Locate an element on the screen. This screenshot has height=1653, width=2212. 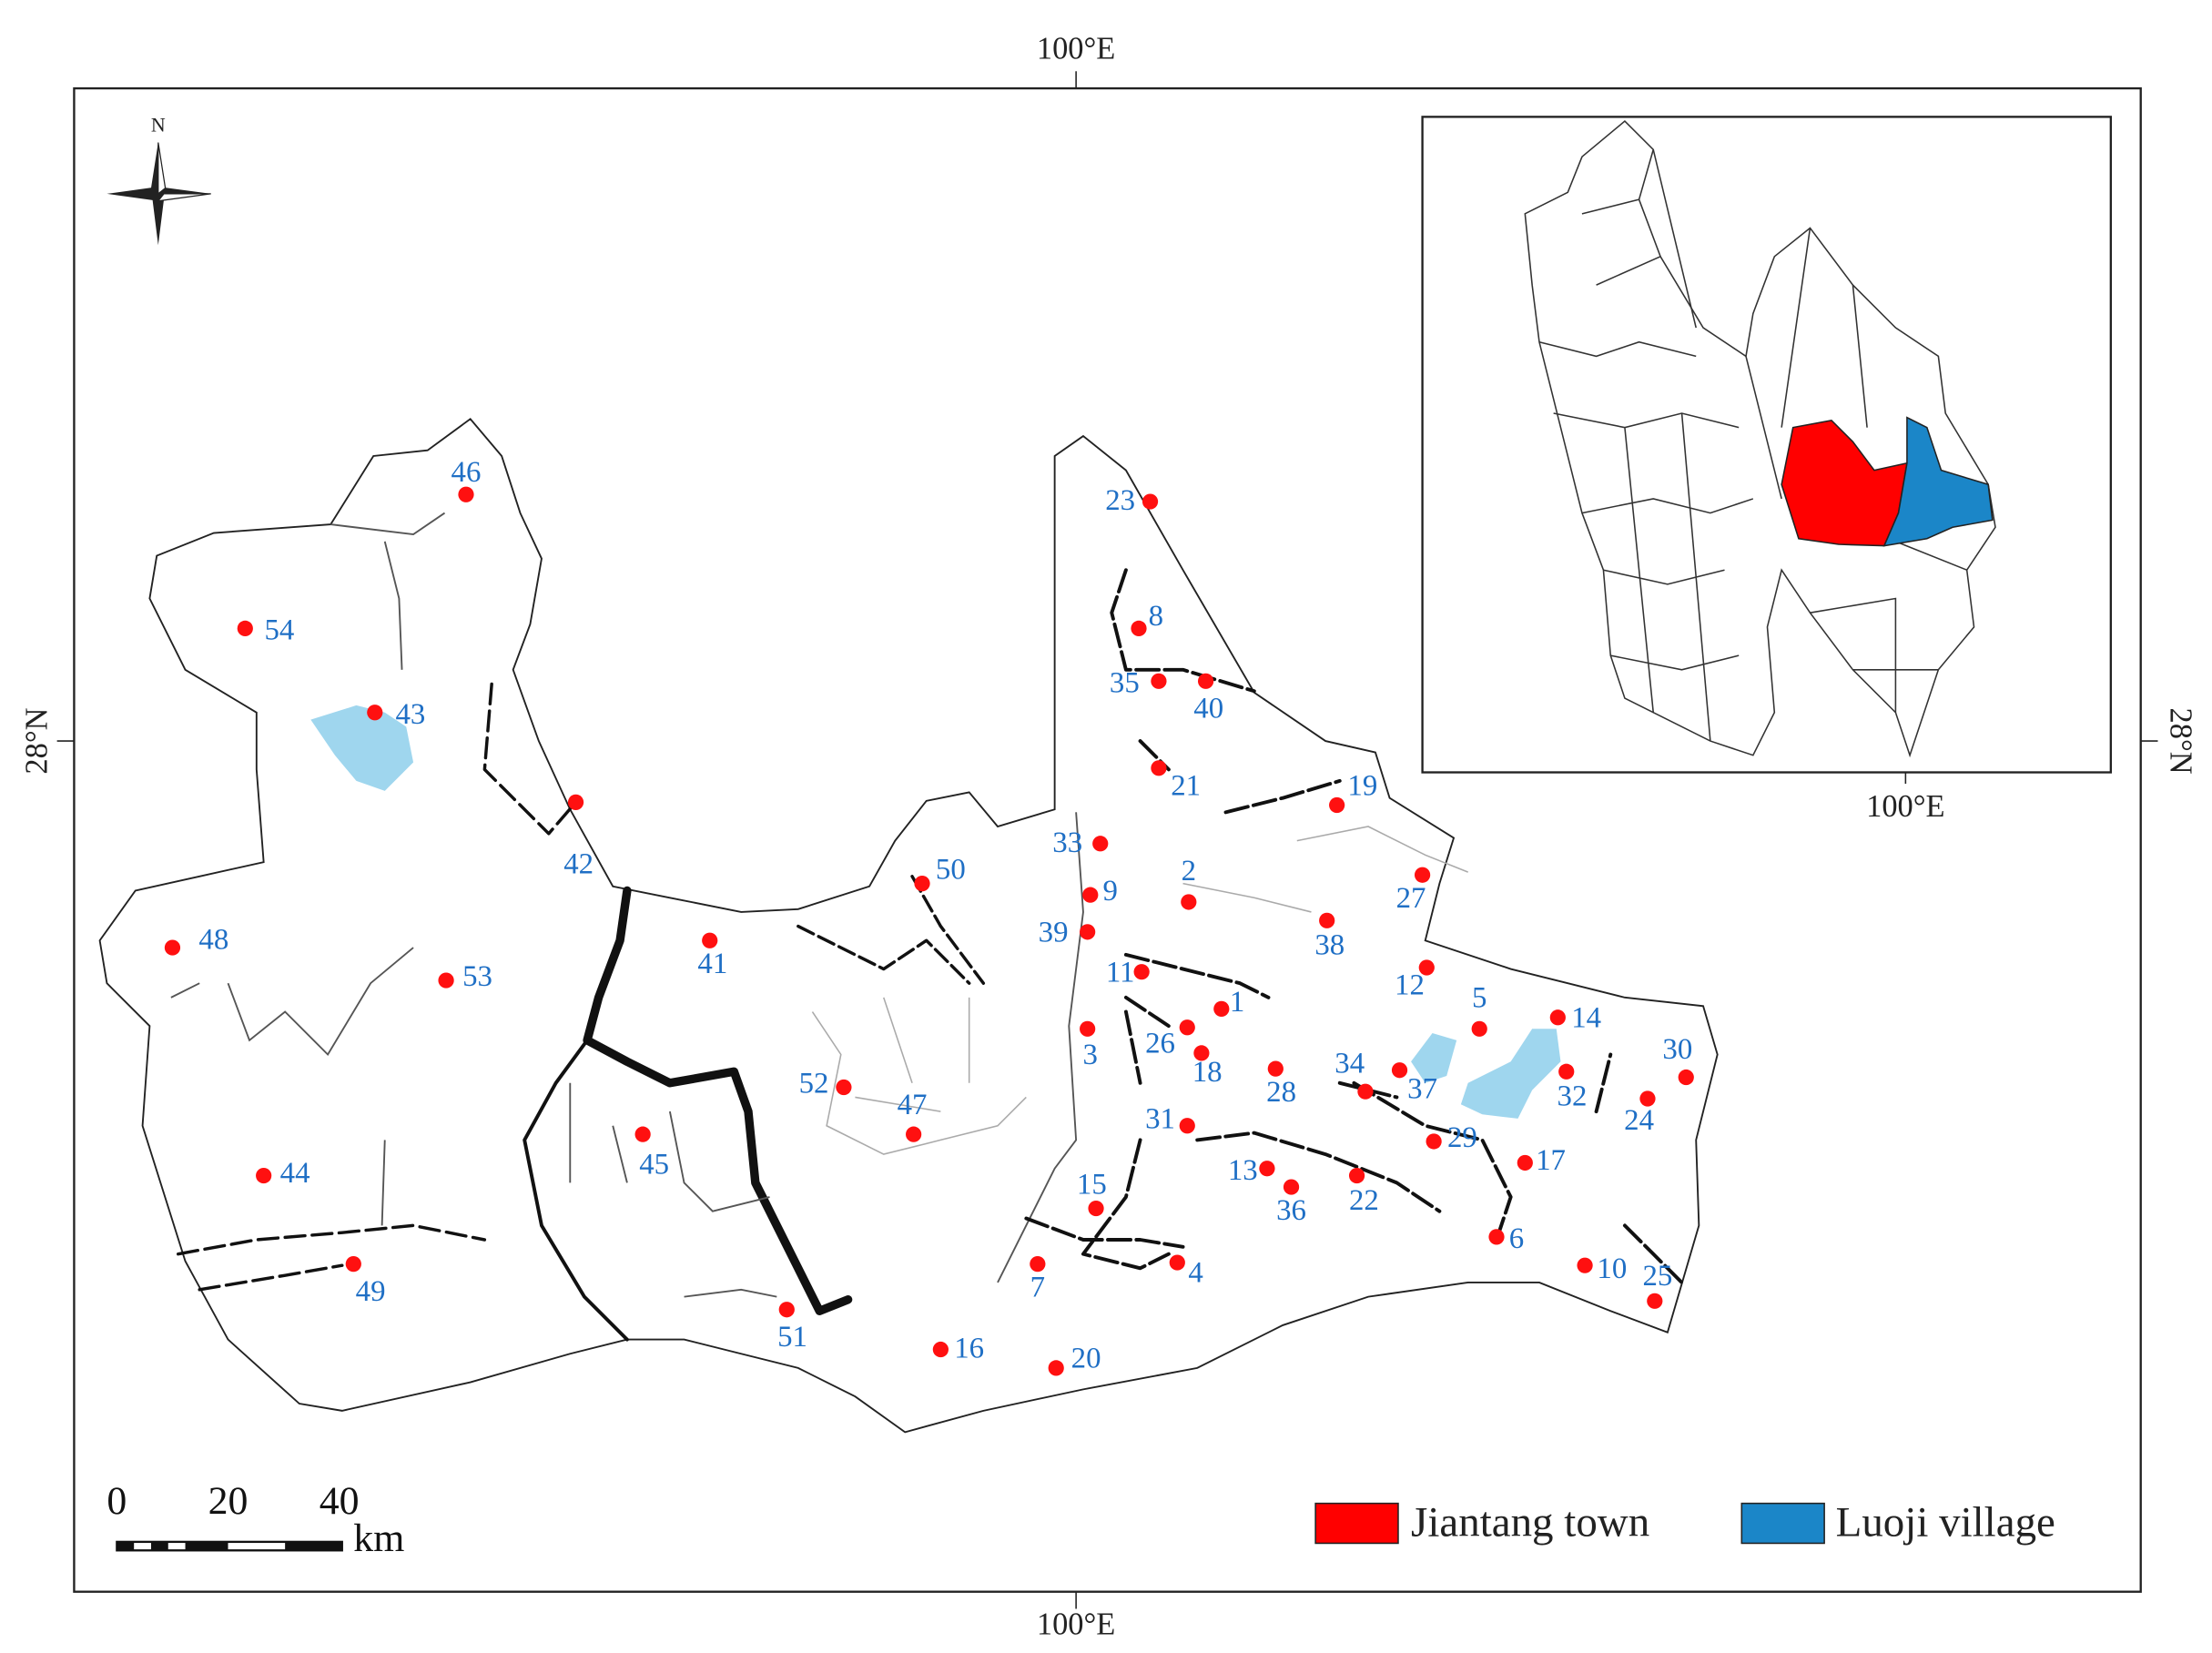
point-label: 54 is located at coordinates (279, 631).